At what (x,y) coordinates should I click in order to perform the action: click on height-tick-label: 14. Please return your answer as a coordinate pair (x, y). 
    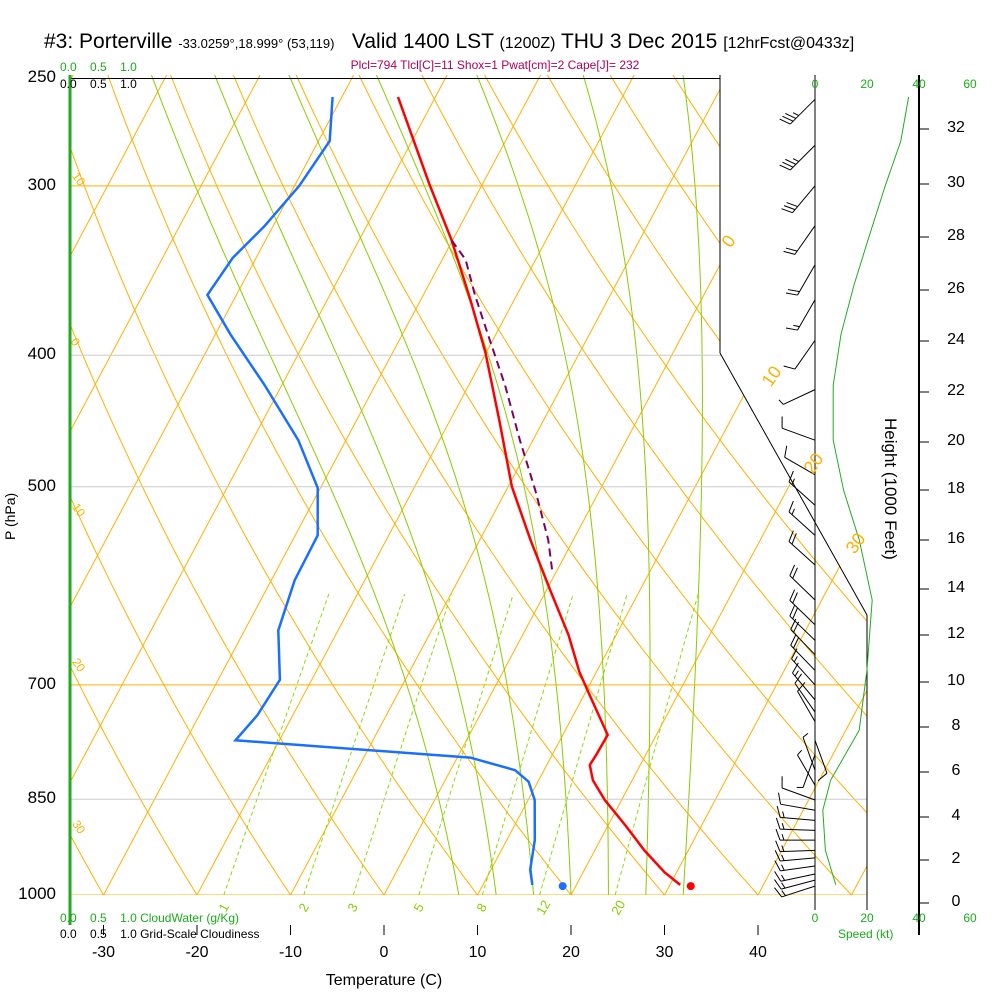
    Looking at the image, I should click on (956, 587).